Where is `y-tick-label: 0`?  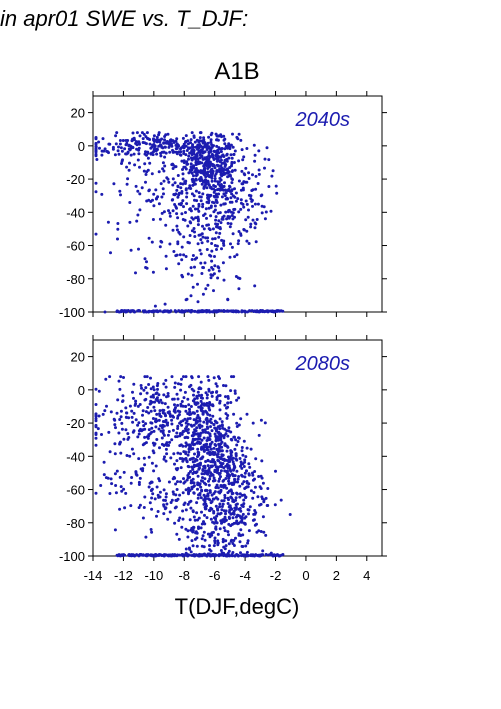
y-tick-label: 0 is located at coordinates (81, 146).